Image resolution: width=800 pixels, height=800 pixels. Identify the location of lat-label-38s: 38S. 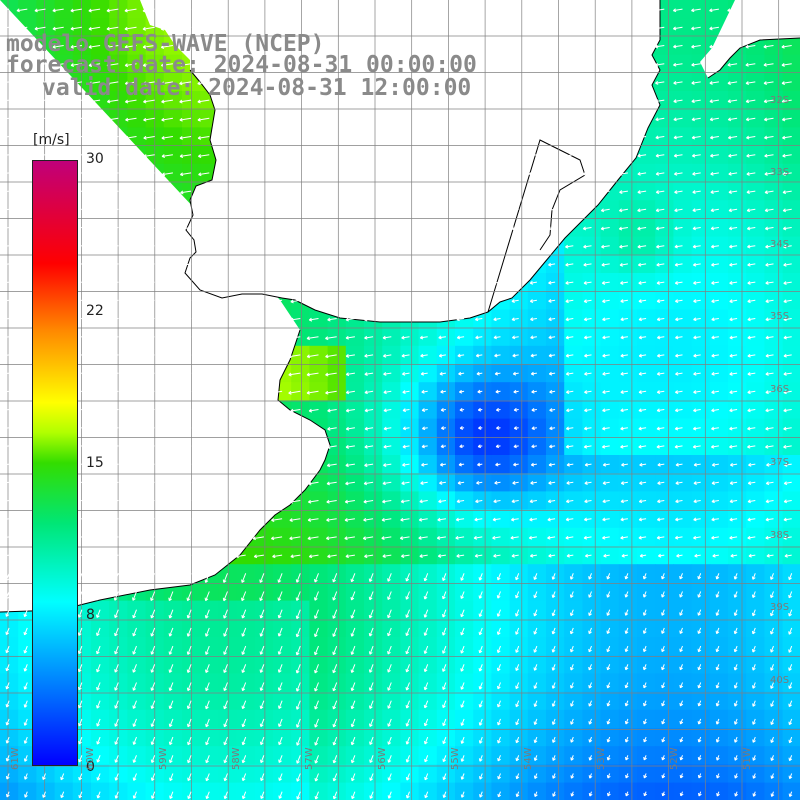
(780, 535).